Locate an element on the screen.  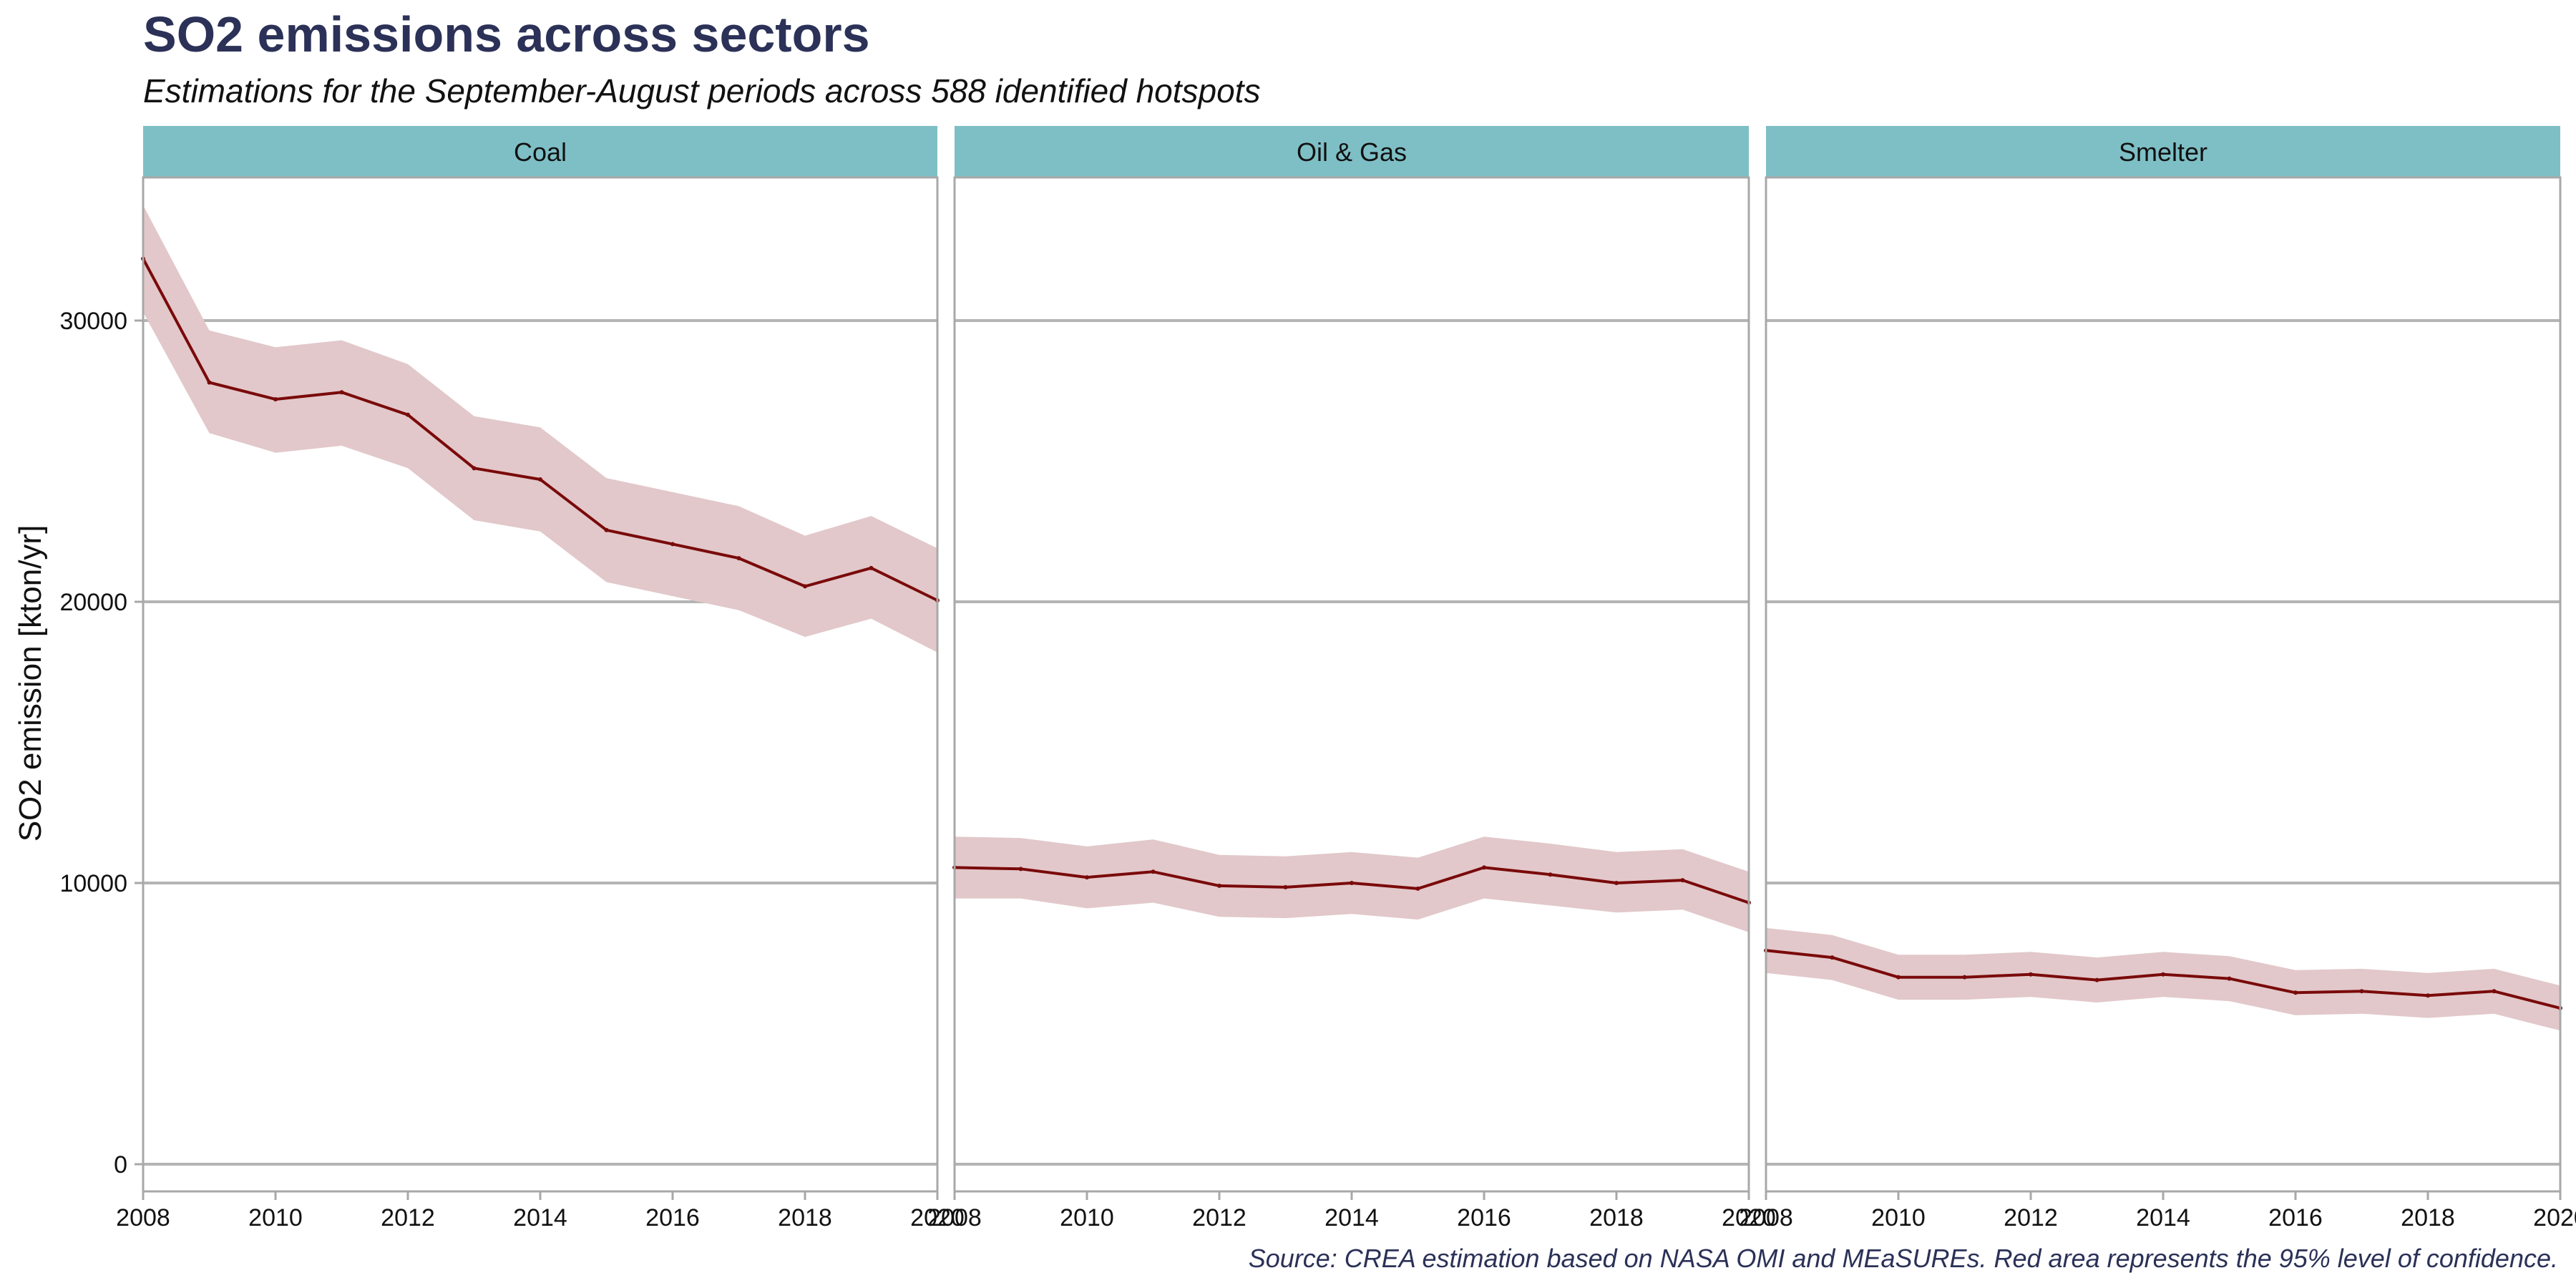
y-tick-label: 0 is located at coordinates (120, 1165).